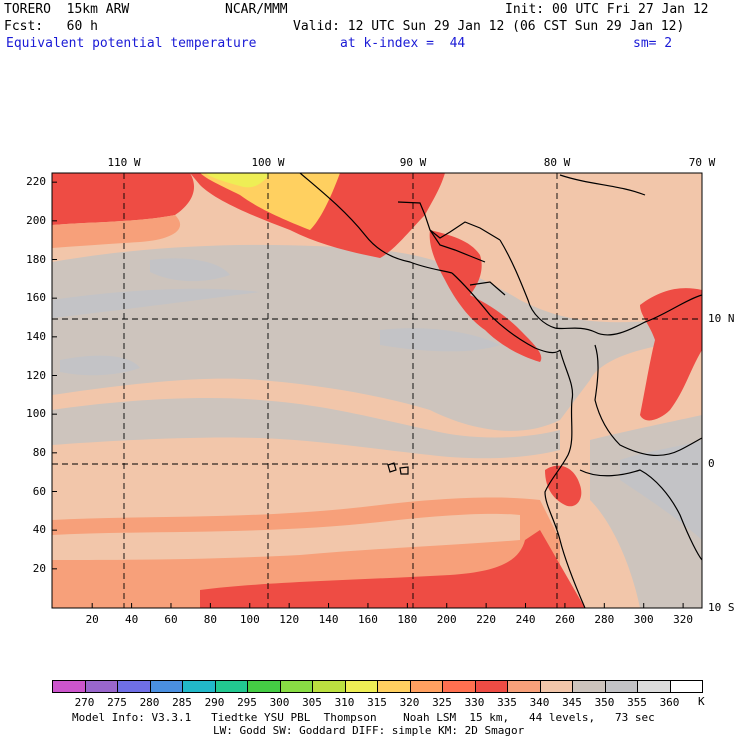 The width and height of the screenshot is (740, 740). What do you see at coordinates (539, 702) in the screenshot?
I see `colorbar-label: 340` at bounding box center [539, 702].